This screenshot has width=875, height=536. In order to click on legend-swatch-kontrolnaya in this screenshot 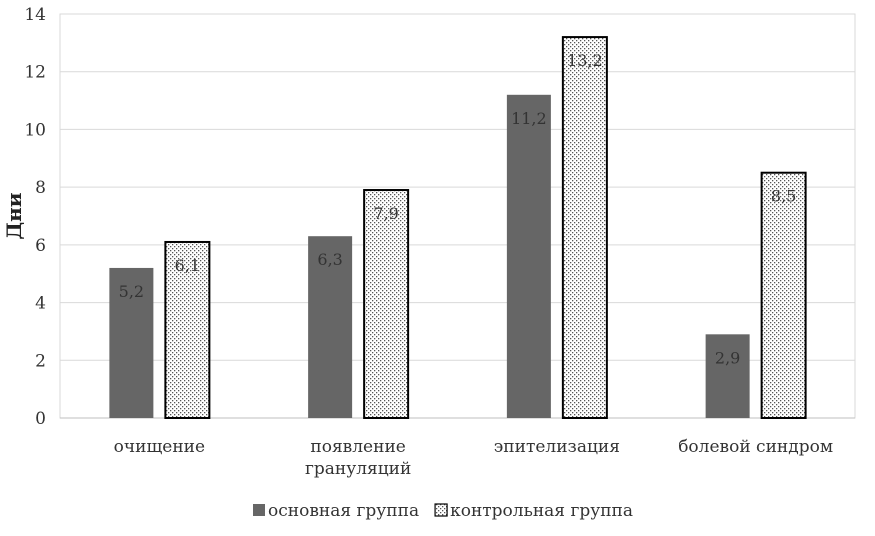, I will do `click(441, 510)`.